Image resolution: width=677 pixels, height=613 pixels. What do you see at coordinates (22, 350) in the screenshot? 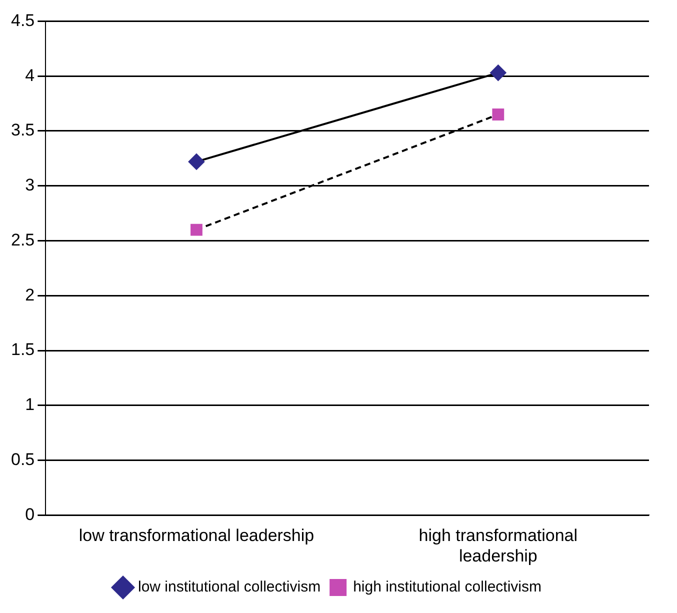
I see `y-tick-label: 1.5` at bounding box center [22, 350].